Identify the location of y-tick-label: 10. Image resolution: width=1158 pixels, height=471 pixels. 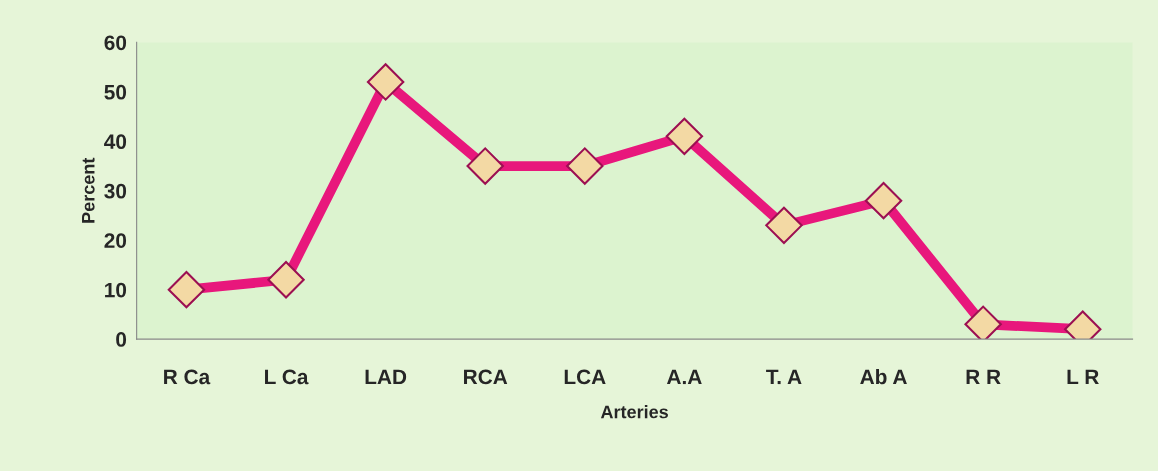
(116, 290).